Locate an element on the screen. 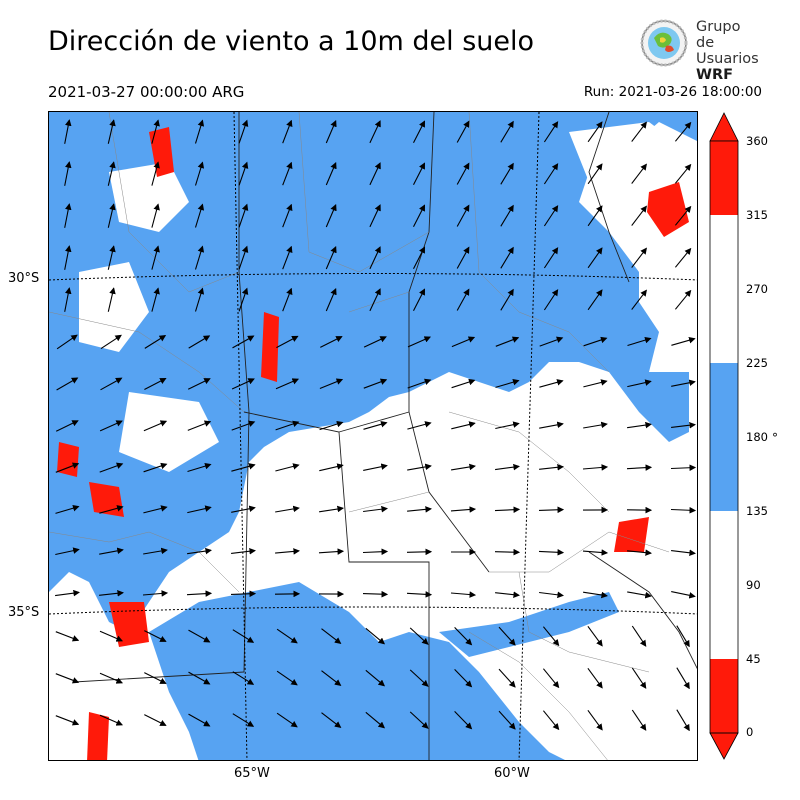 This screenshot has height=800, width=800. lat-label-30s: 30°S is located at coordinates (24, 278).